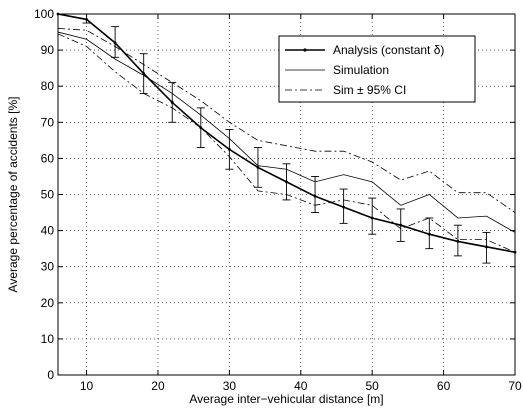 This screenshot has height=415, width=523. I want to click on y-tick-label: 90, so click(48, 50).